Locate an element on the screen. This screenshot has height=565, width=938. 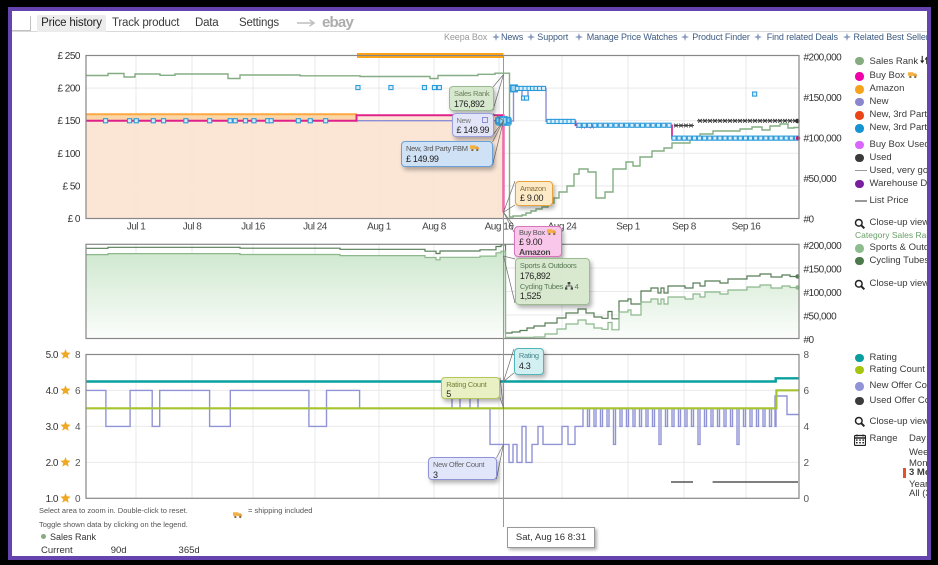
svg-text: 5.0 is located at coordinates (52, 355).